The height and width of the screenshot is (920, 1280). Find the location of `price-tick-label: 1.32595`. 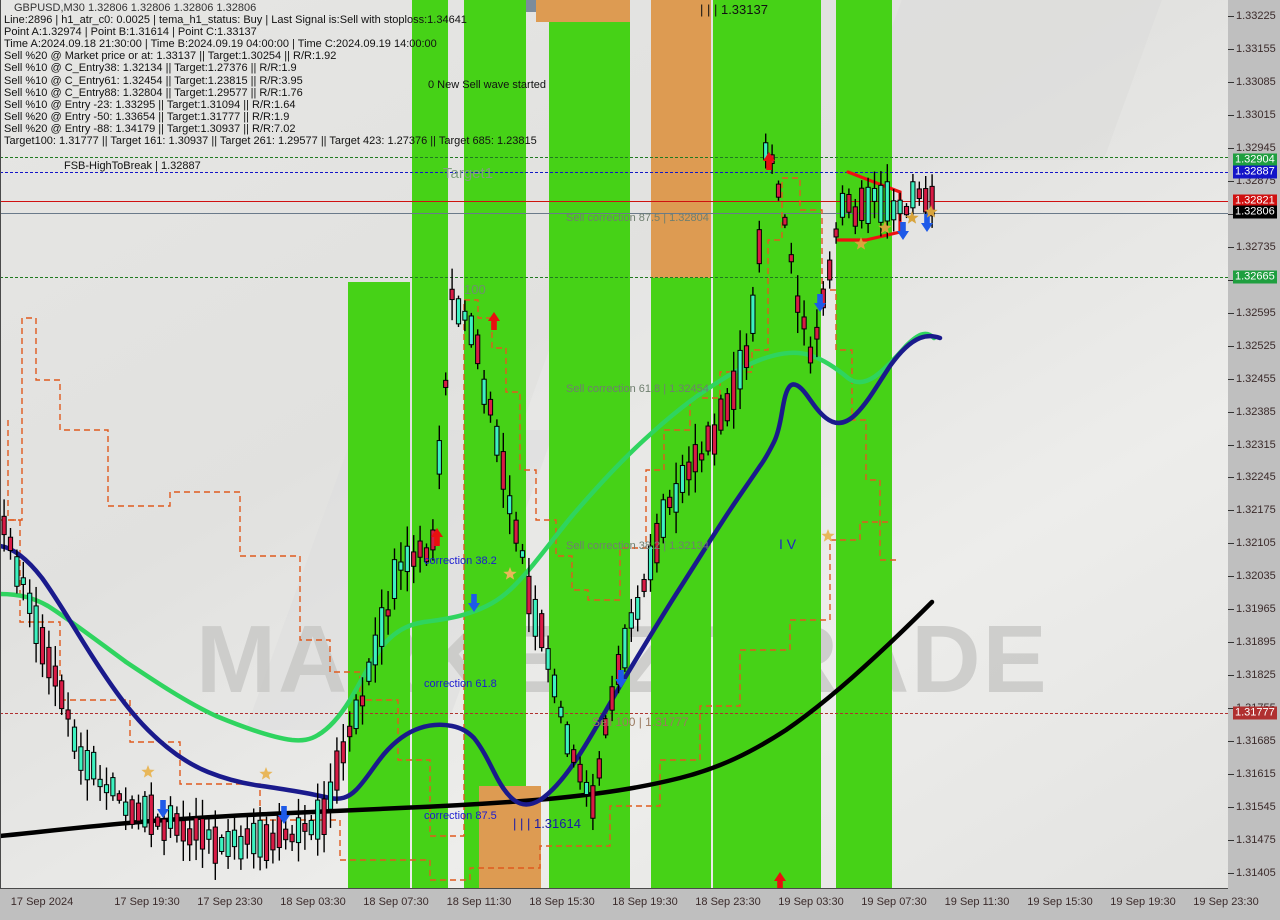

price-tick-label: 1.32595 is located at coordinates (1256, 312).